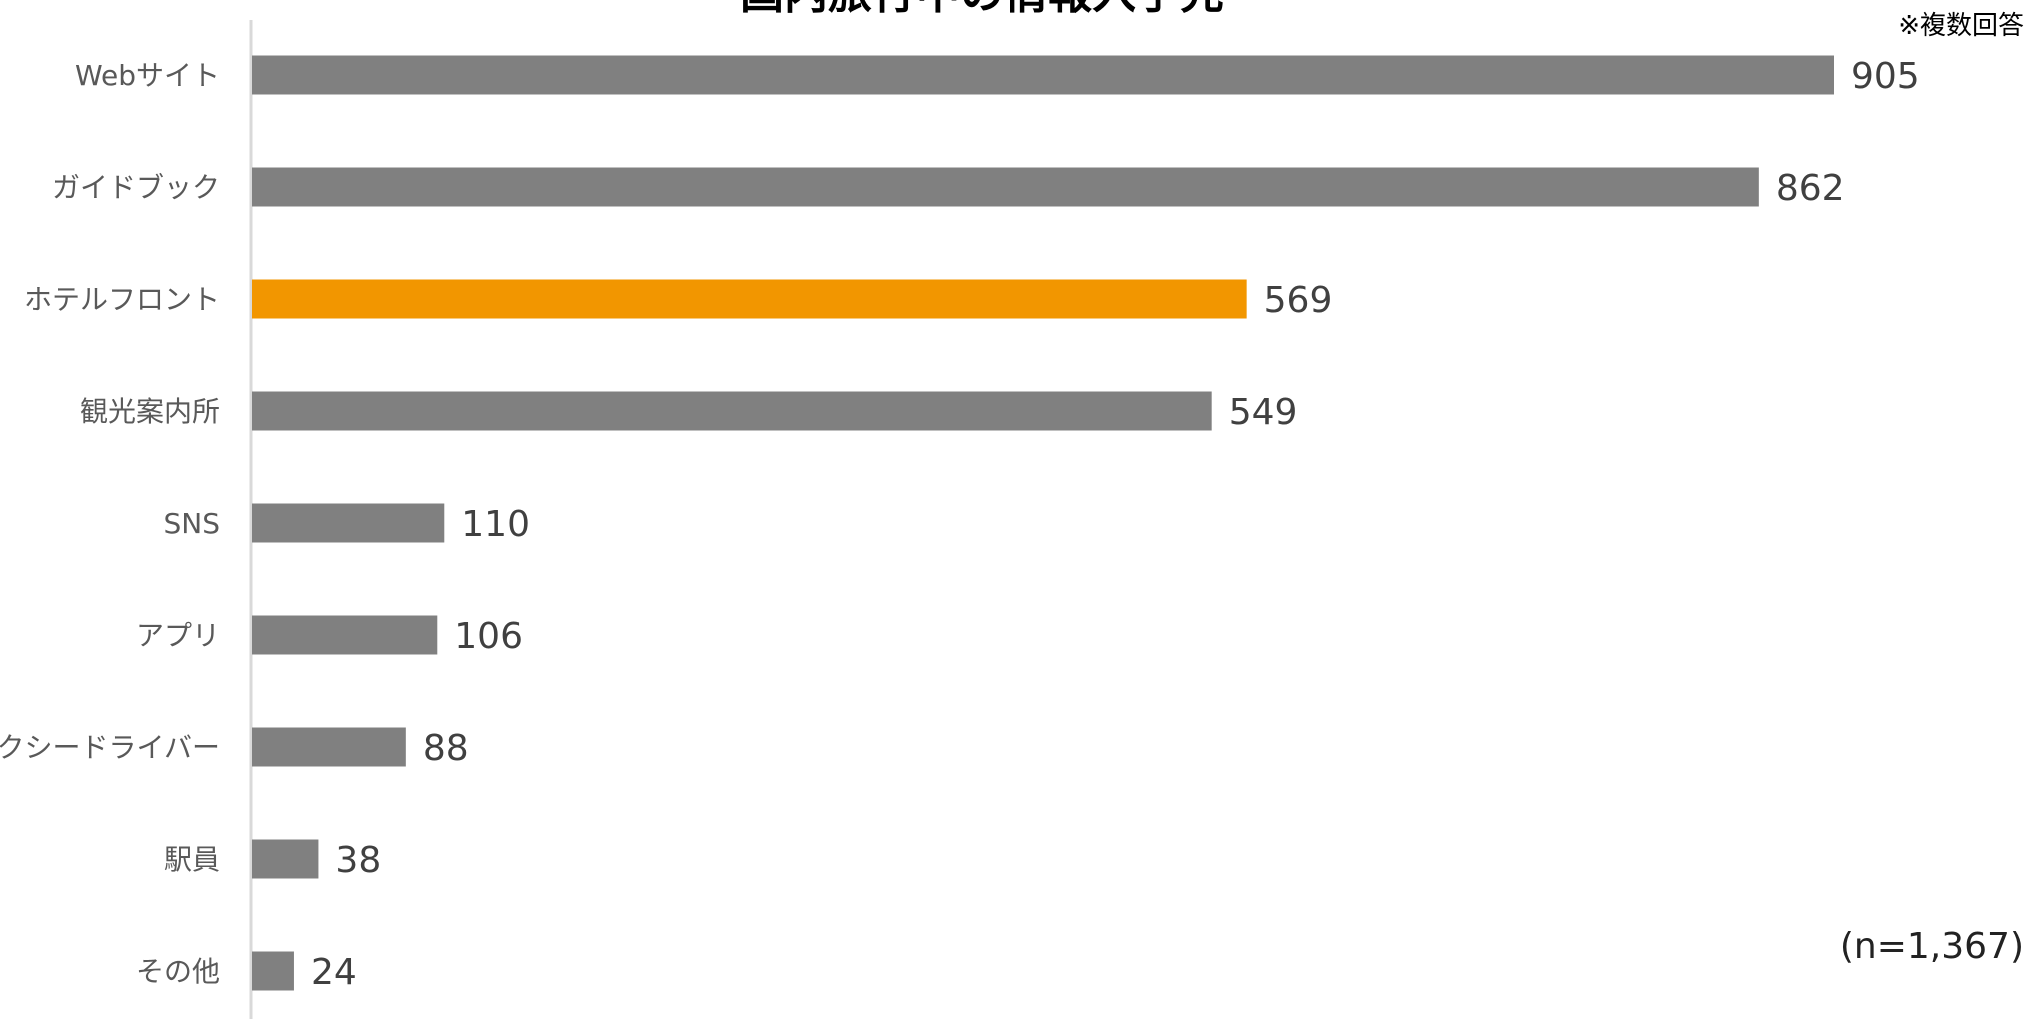  I want to click on value-label: 106, so click(488, 636).